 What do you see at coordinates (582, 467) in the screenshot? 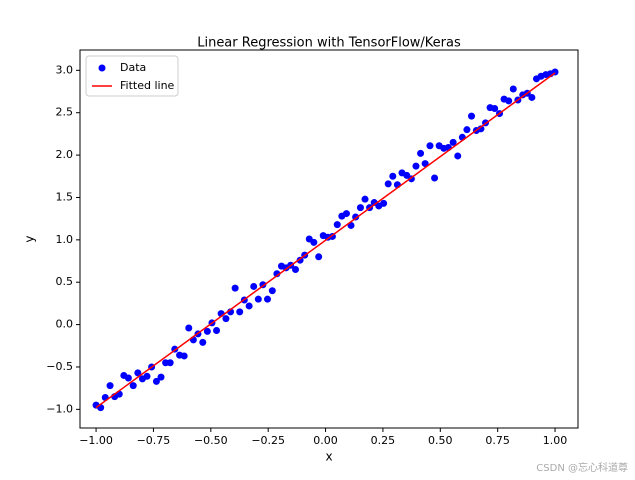
I see `watermark: CSDN @忘心科道尊` at bounding box center [582, 467].